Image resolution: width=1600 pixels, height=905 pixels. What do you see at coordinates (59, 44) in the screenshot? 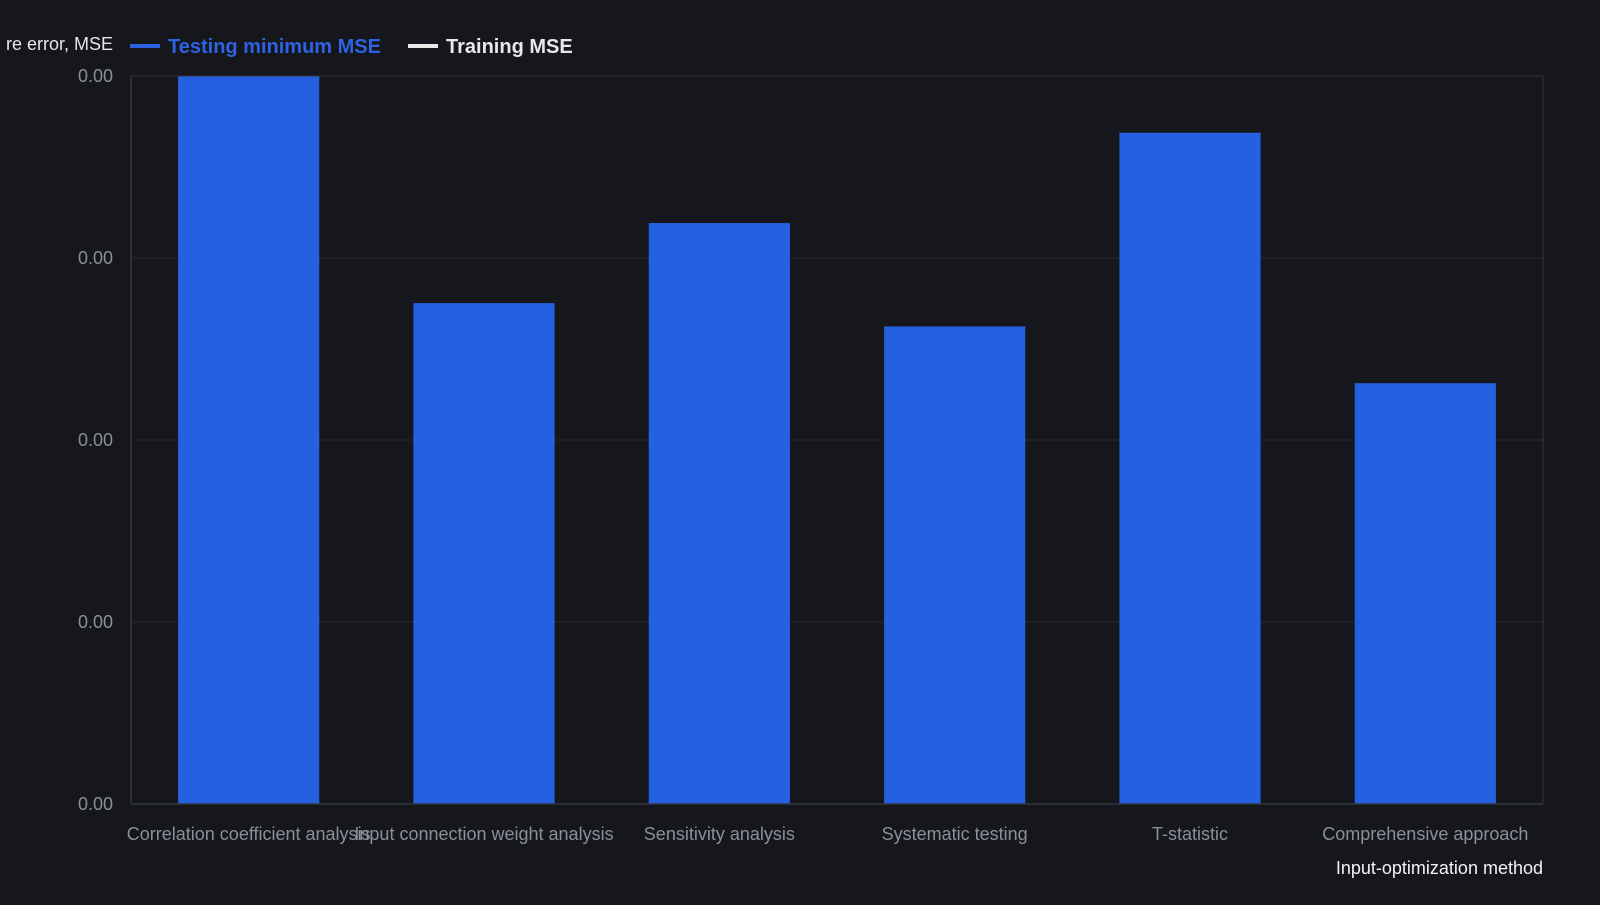
I see `y-axis-label: re error, MSE` at bounding box center [59, 44].